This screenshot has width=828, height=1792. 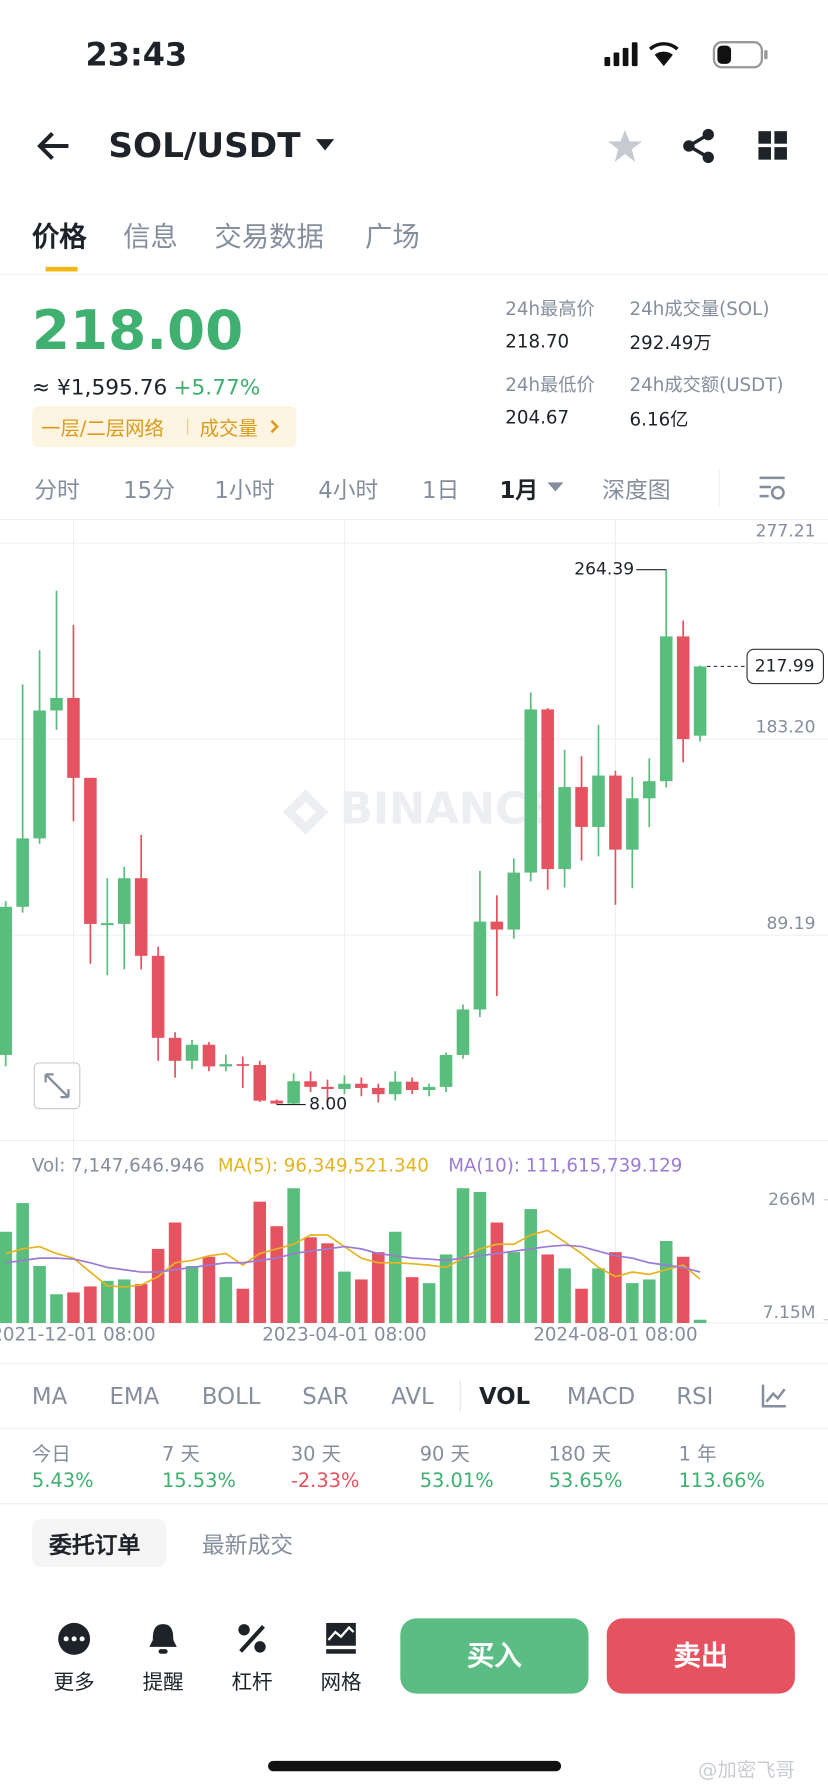 What do you see at coordinates (706, 385) in the screenshot?
I see `stat-label: 24h成交额(USDT)` at bounding box center [706, 385].